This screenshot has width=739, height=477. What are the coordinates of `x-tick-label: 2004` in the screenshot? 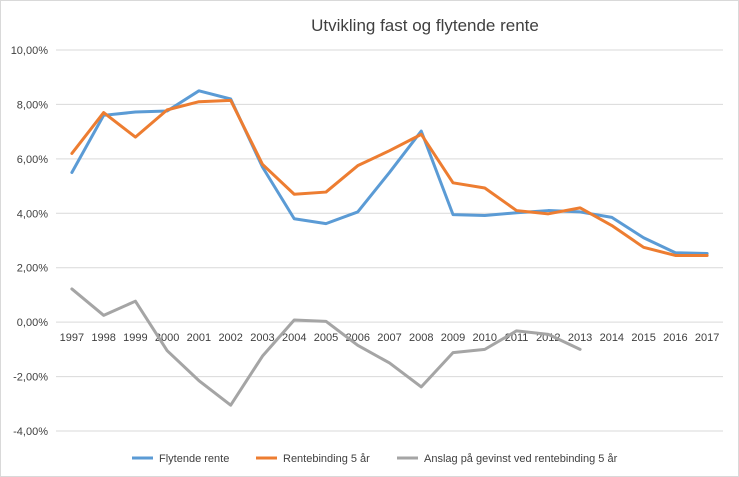 It's located at (294, 338).